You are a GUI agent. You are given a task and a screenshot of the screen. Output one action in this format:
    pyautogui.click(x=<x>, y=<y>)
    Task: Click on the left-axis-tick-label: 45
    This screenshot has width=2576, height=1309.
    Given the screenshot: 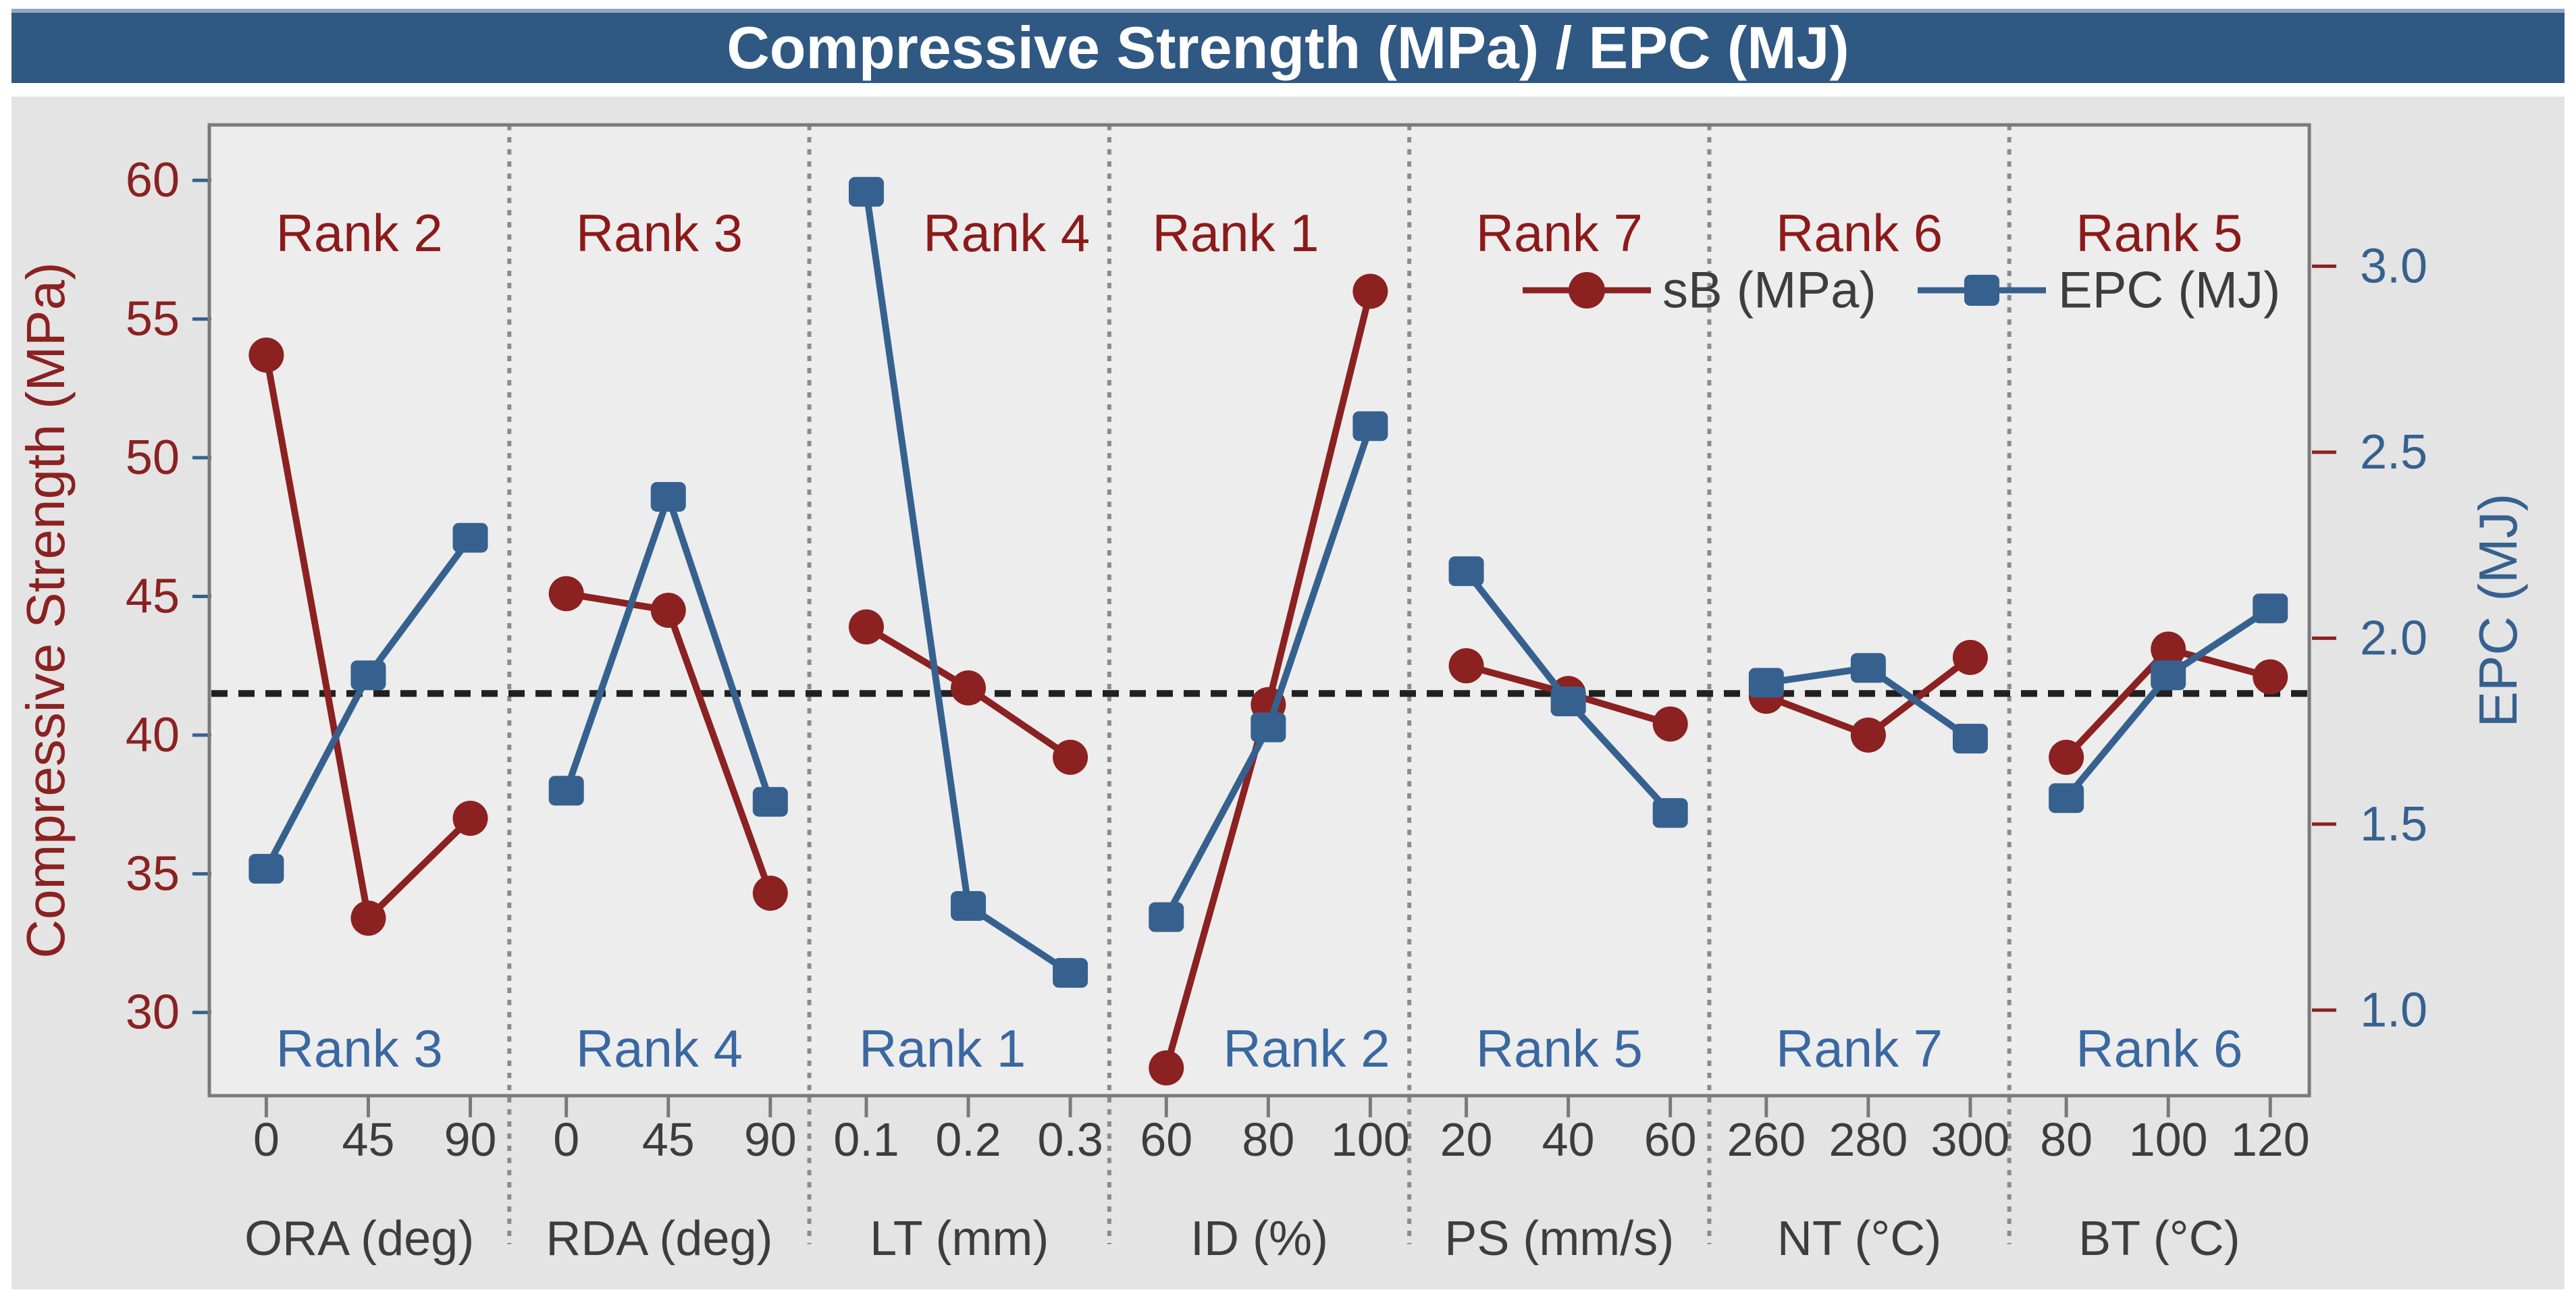 What is the action you would take?
    pyautogui.click(x=153, y=596)
    